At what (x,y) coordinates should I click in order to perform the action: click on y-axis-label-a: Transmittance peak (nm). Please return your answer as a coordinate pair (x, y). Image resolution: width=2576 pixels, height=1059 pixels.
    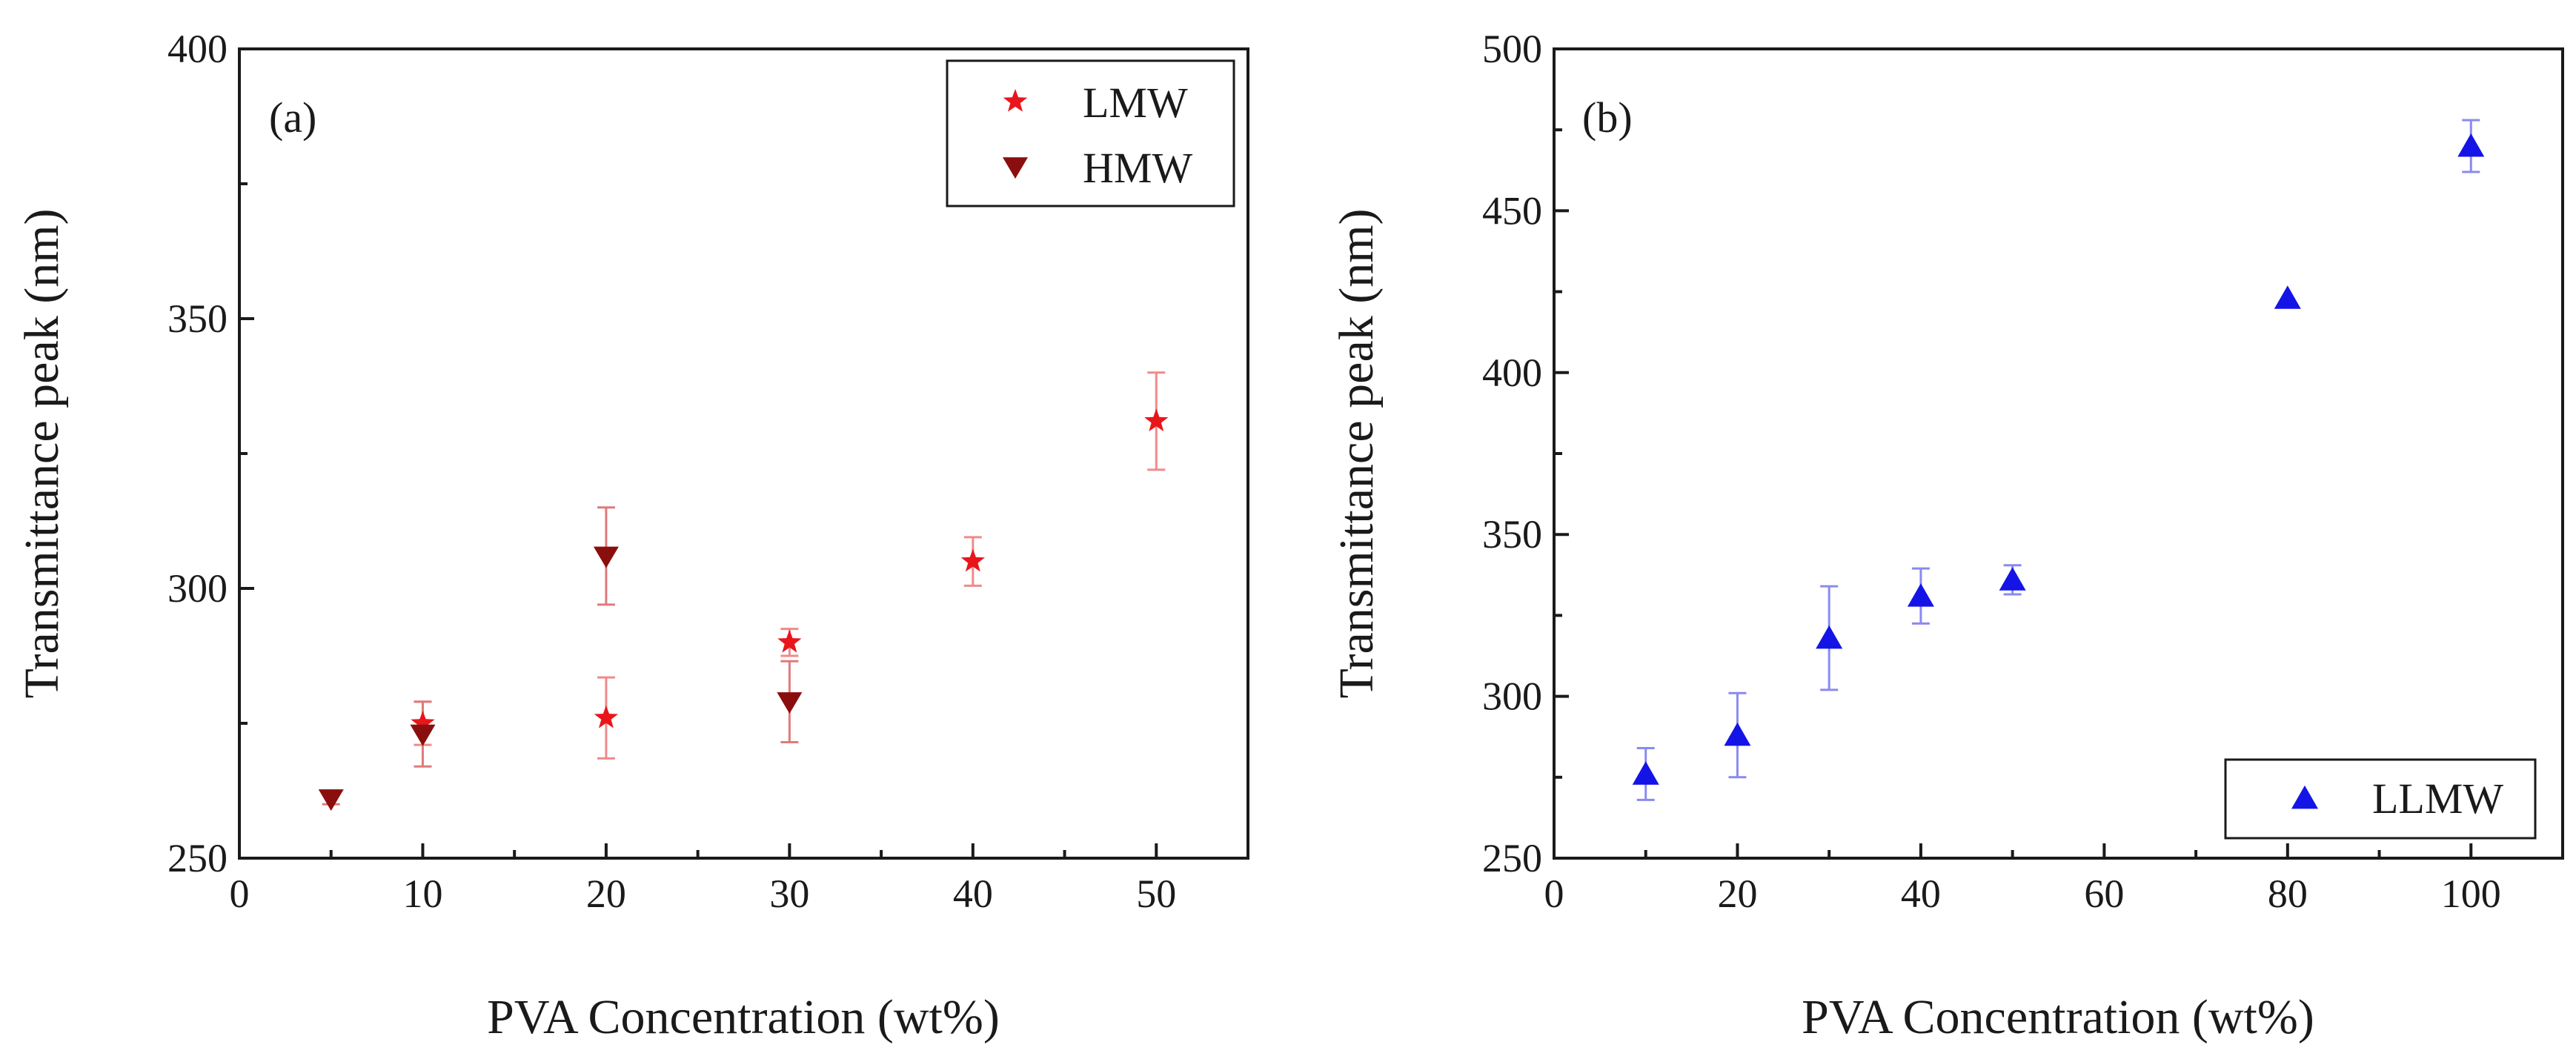
    Looking at the image, I should click on (42, 453).